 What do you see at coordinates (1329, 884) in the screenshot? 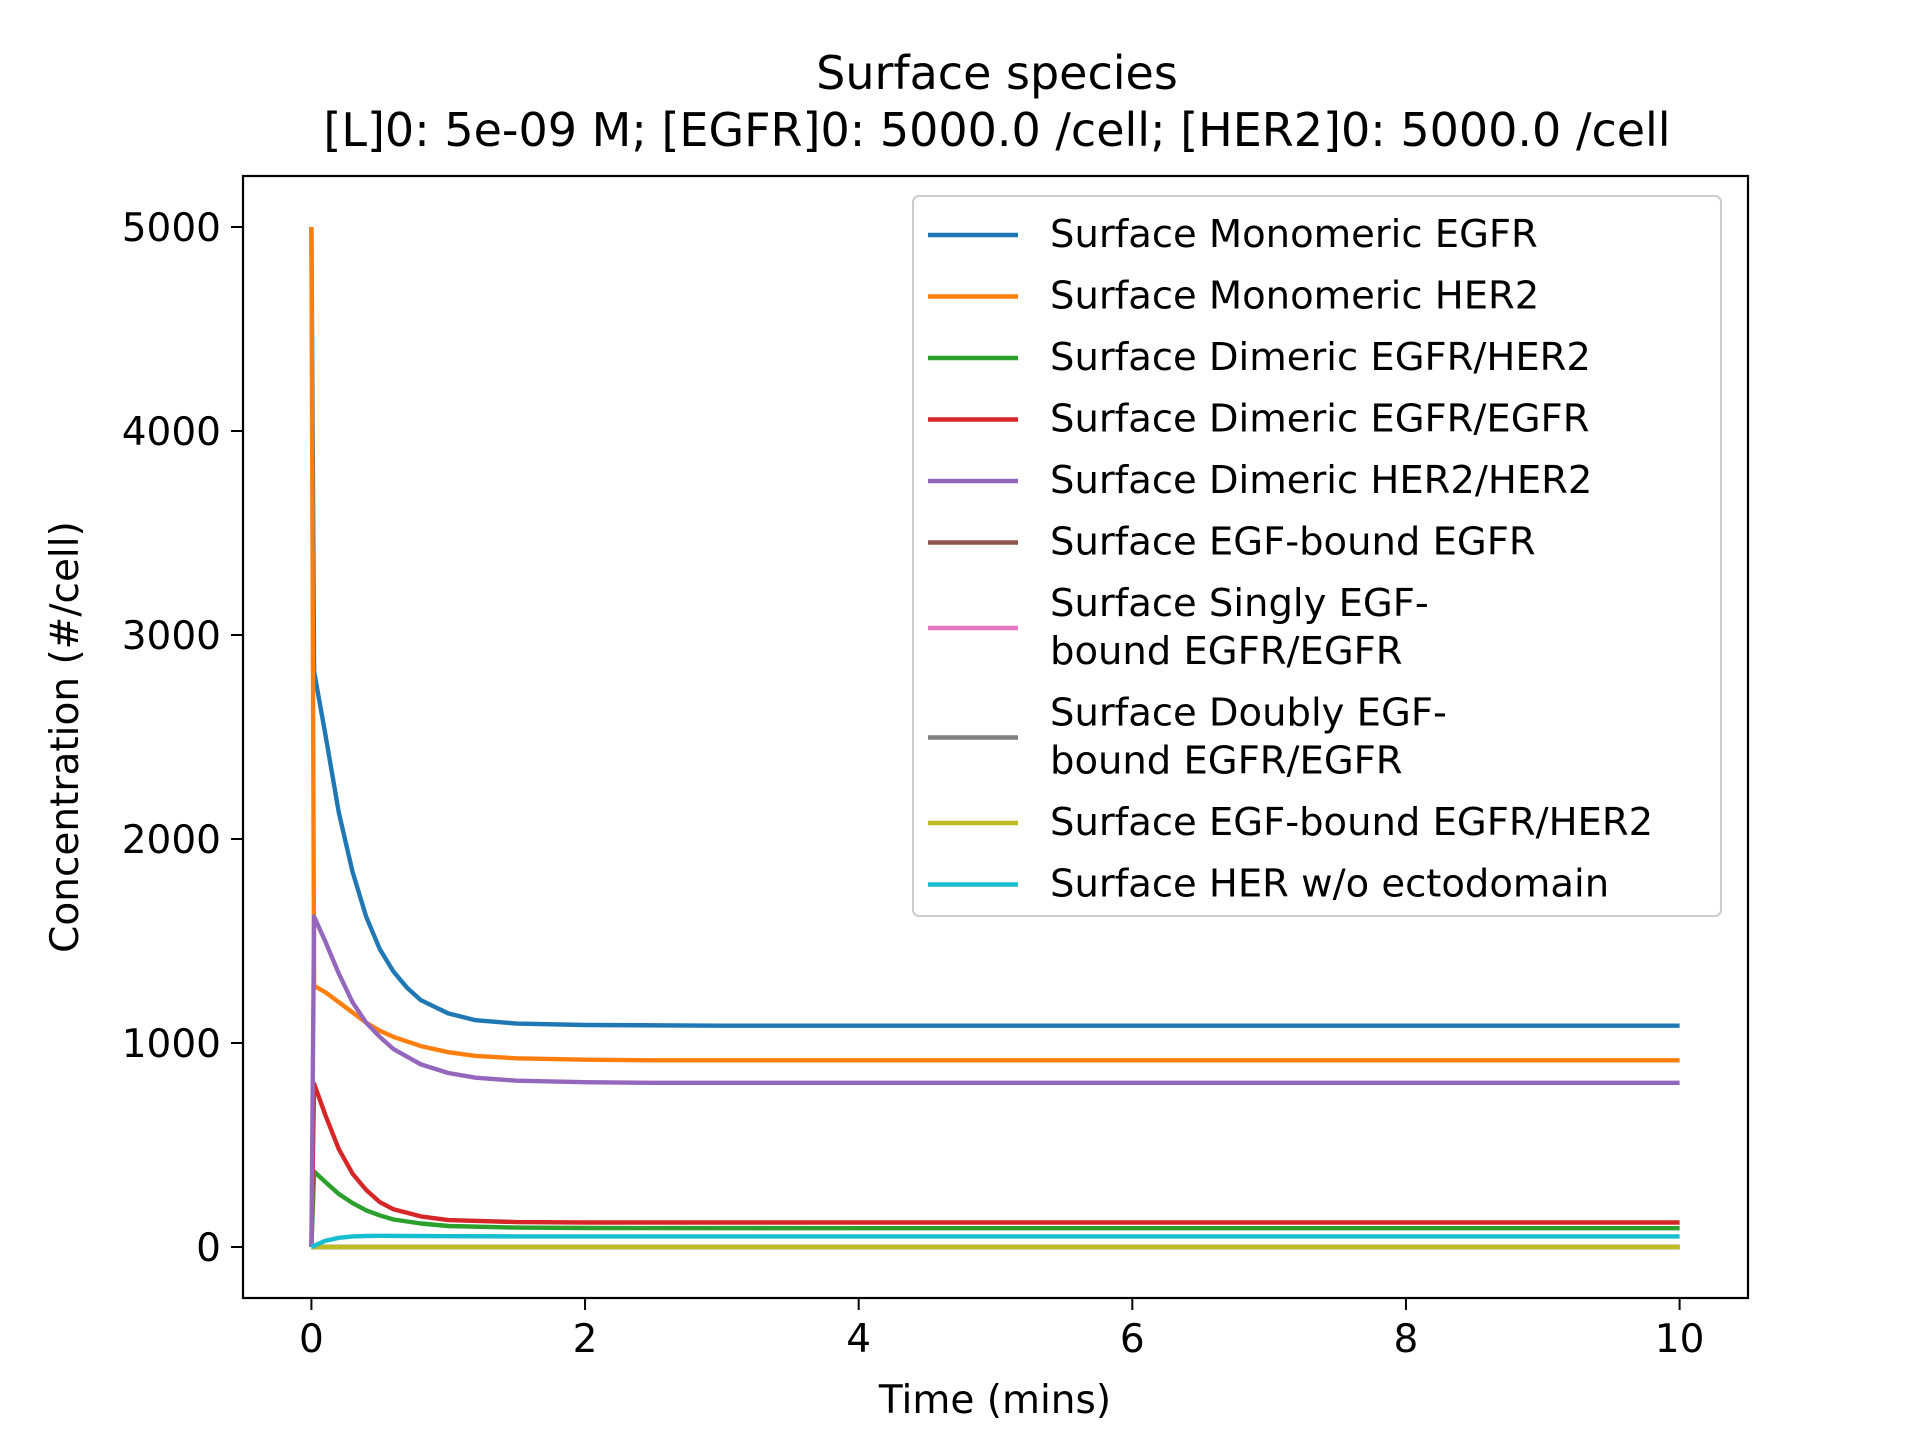
I see `legend-label-10: Surface HER w/o ectodomain` at bounding box center [1329, 884].